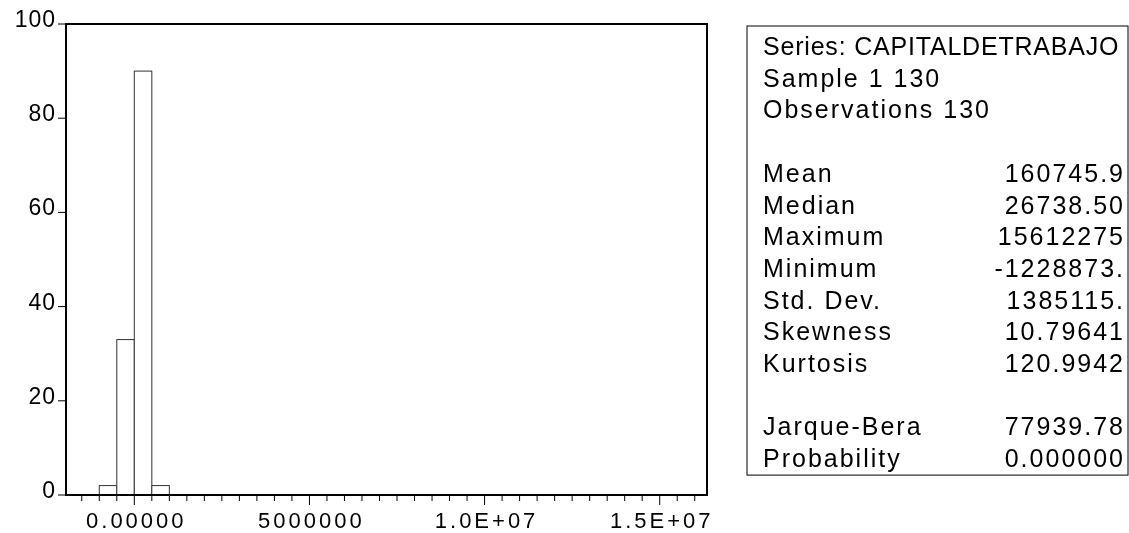  I want to click on text: 77939.78, so click(1064, 426).